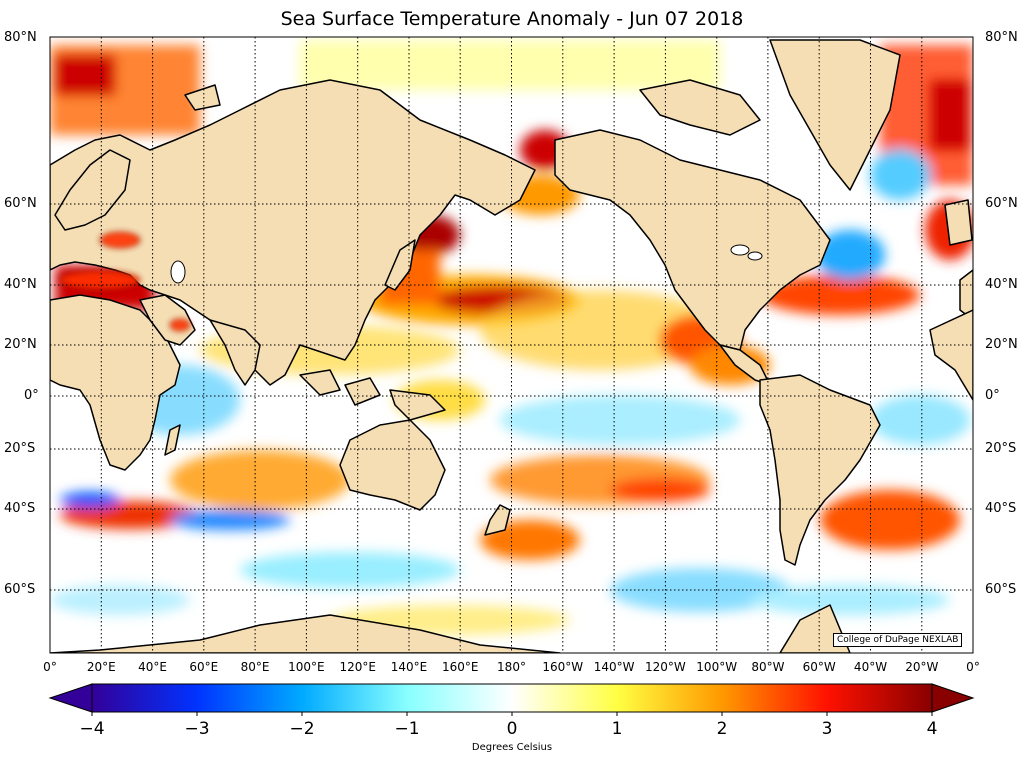 This screenshot has width=1024, height=768. Describe the element at coordinates (922, 667) in the screenshot. I see `lon-label: 20°W` at that location.